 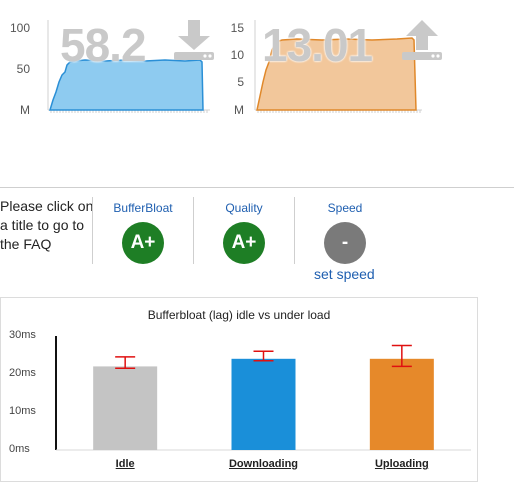 I want to click on bar-uploading, so click(x=401, y=404).